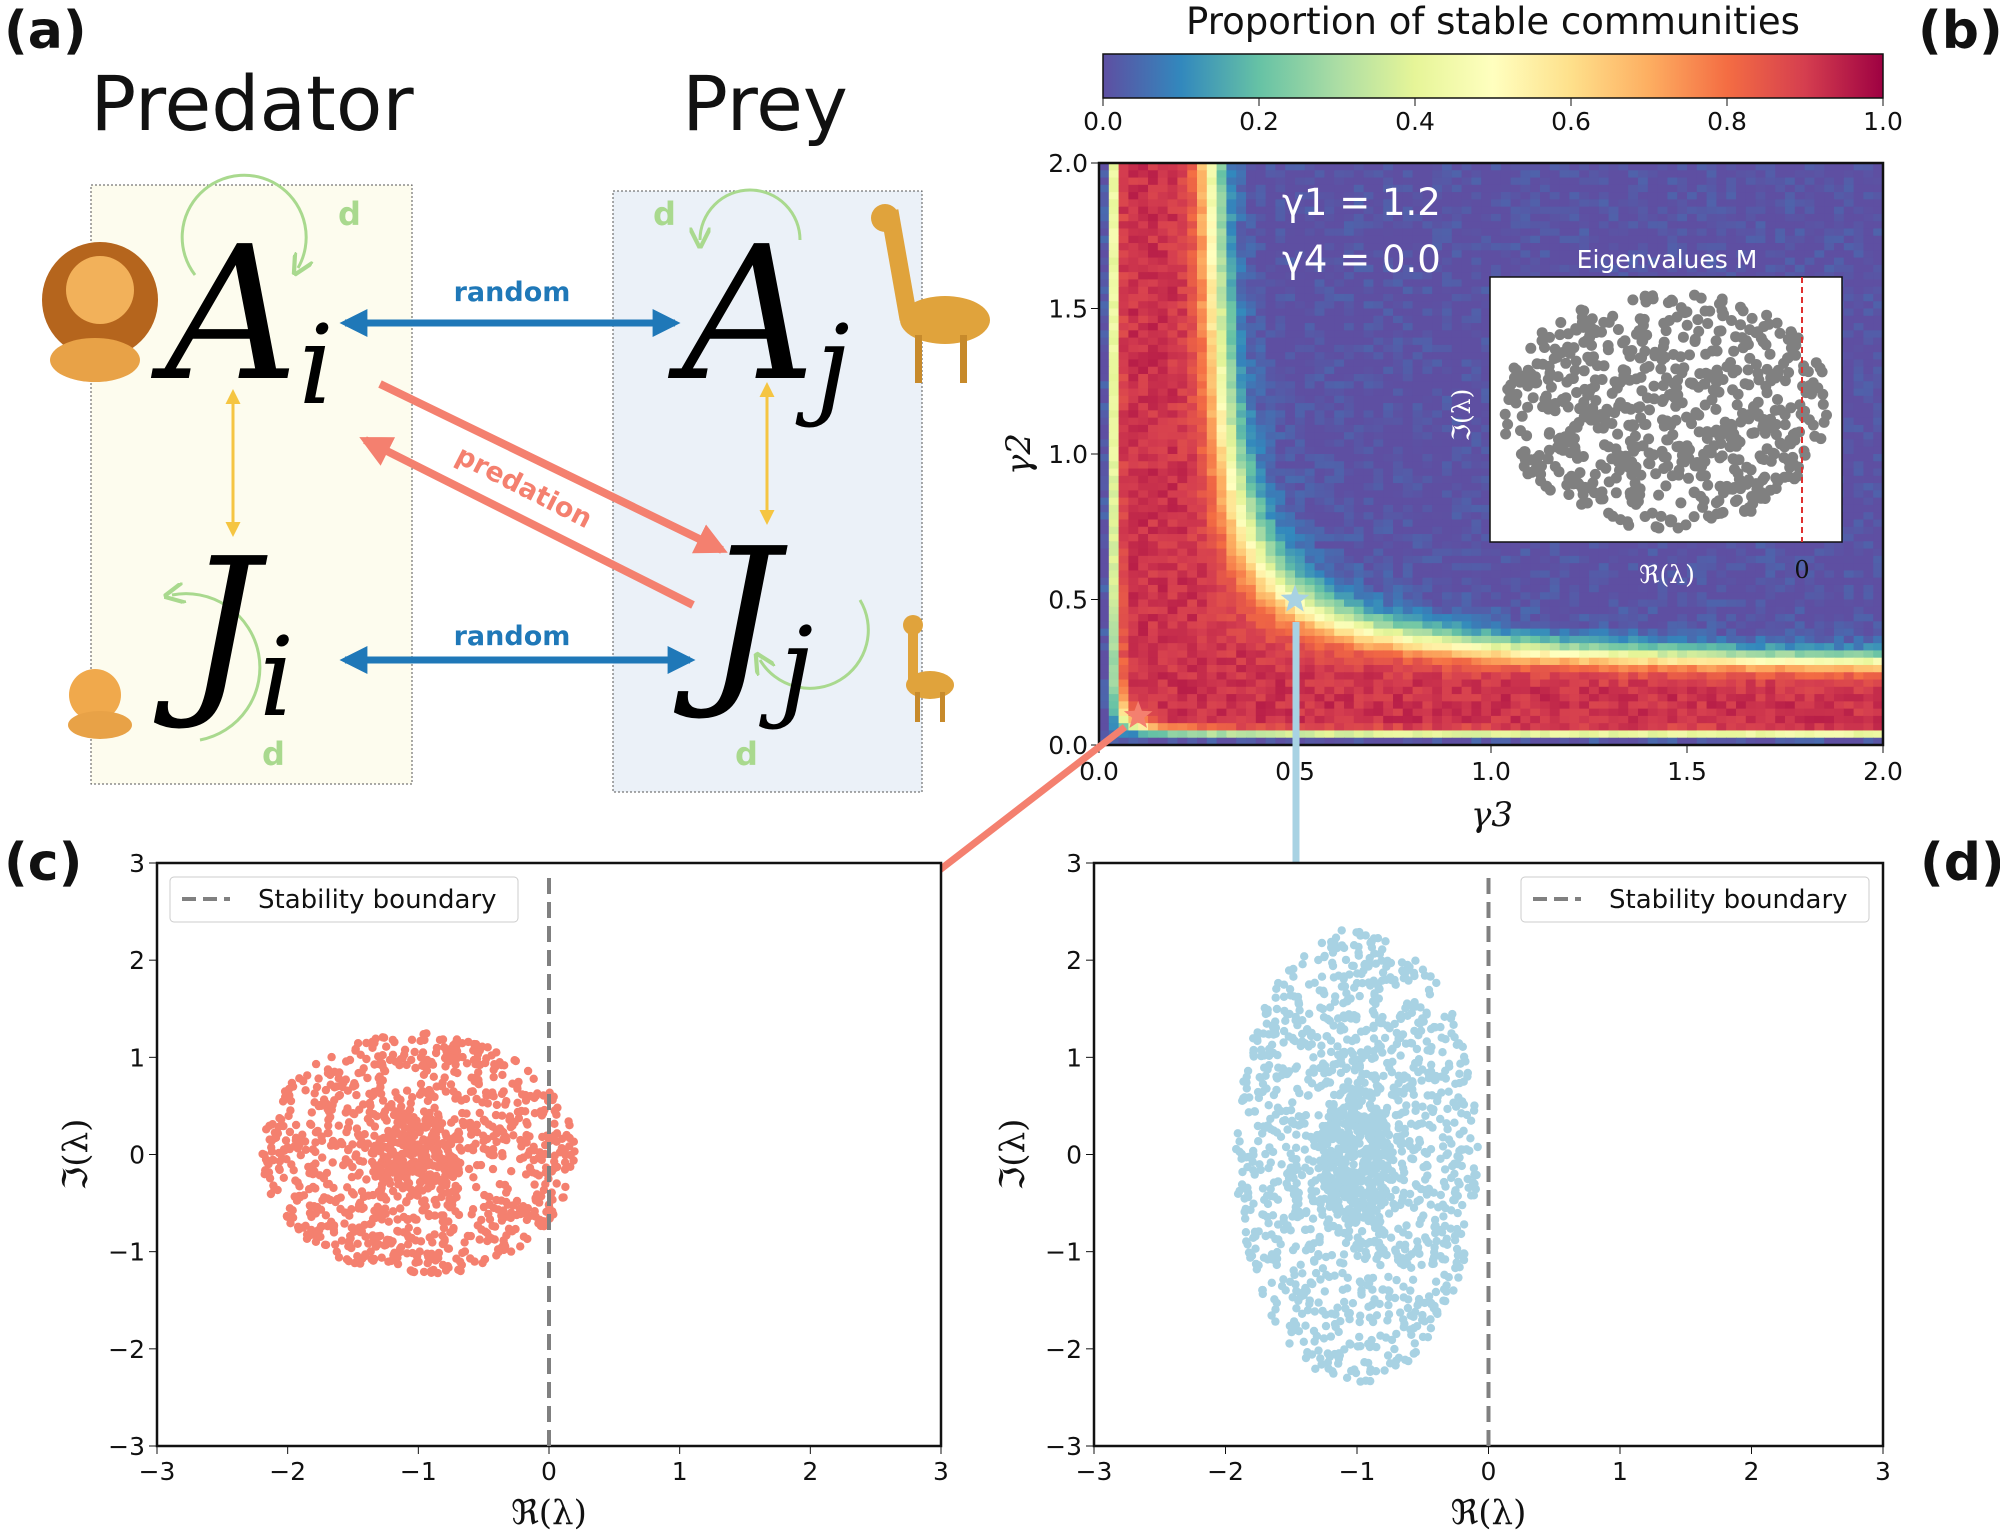 Image resolution: width=2000 pixels, height=1533 pixels. I want to click on panel-label-b: (b), so click(1959, 31).